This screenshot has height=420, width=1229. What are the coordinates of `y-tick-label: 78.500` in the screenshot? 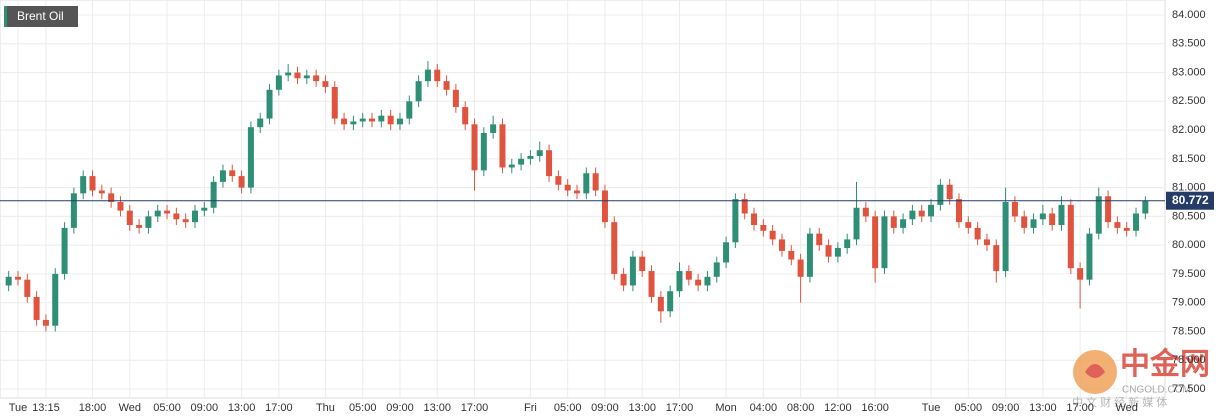 It's located at (1189, 331).